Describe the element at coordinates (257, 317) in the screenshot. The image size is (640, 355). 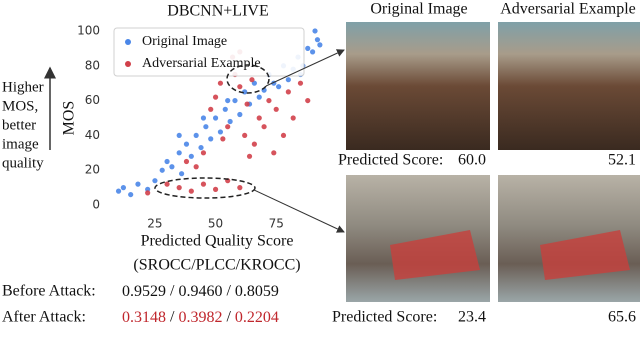
I see `metric: 0.2204` at that location.